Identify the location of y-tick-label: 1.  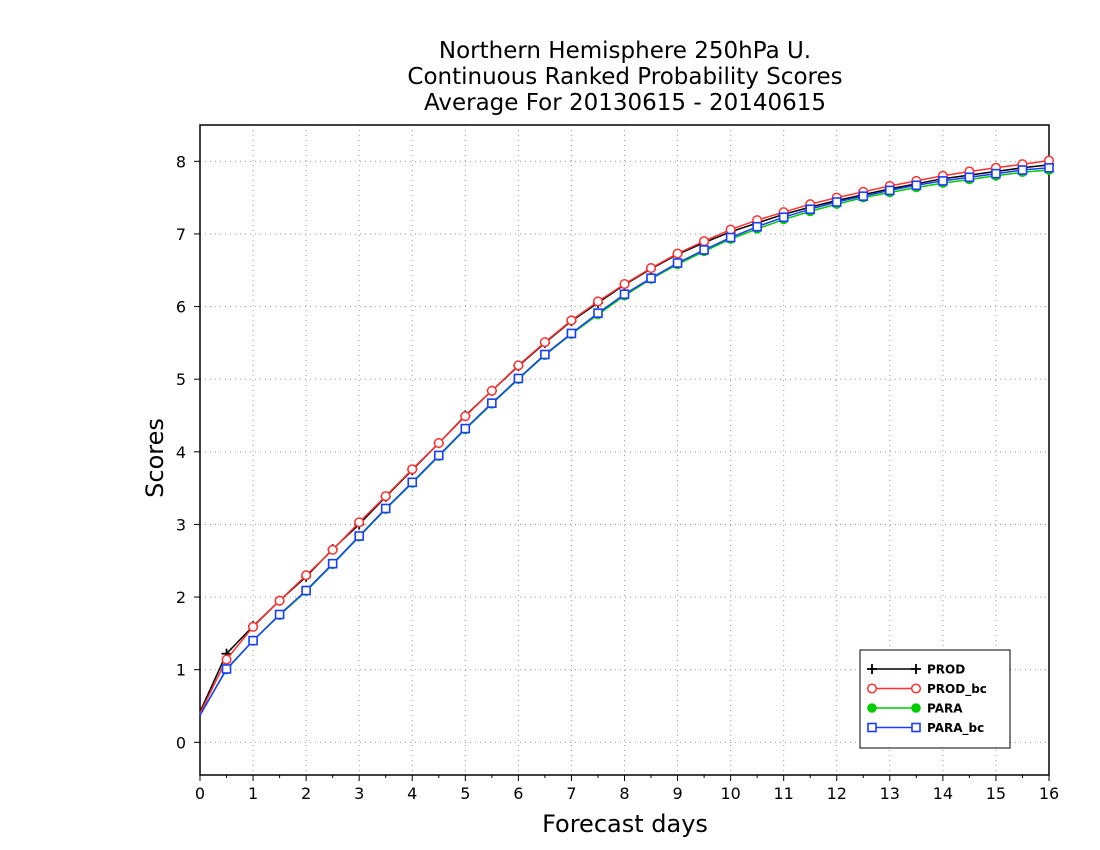
(181, 670).